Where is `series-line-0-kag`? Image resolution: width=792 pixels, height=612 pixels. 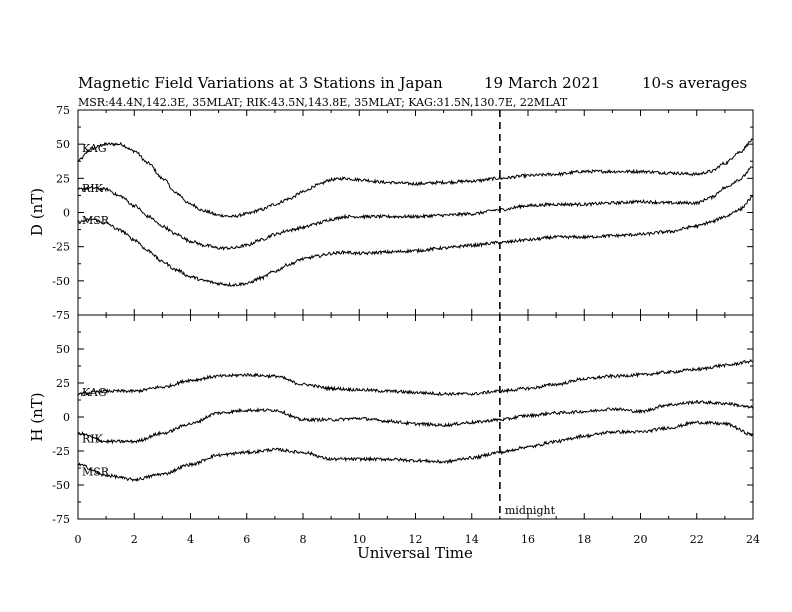
series-line-0-kag is located at coordinates (415, 178).